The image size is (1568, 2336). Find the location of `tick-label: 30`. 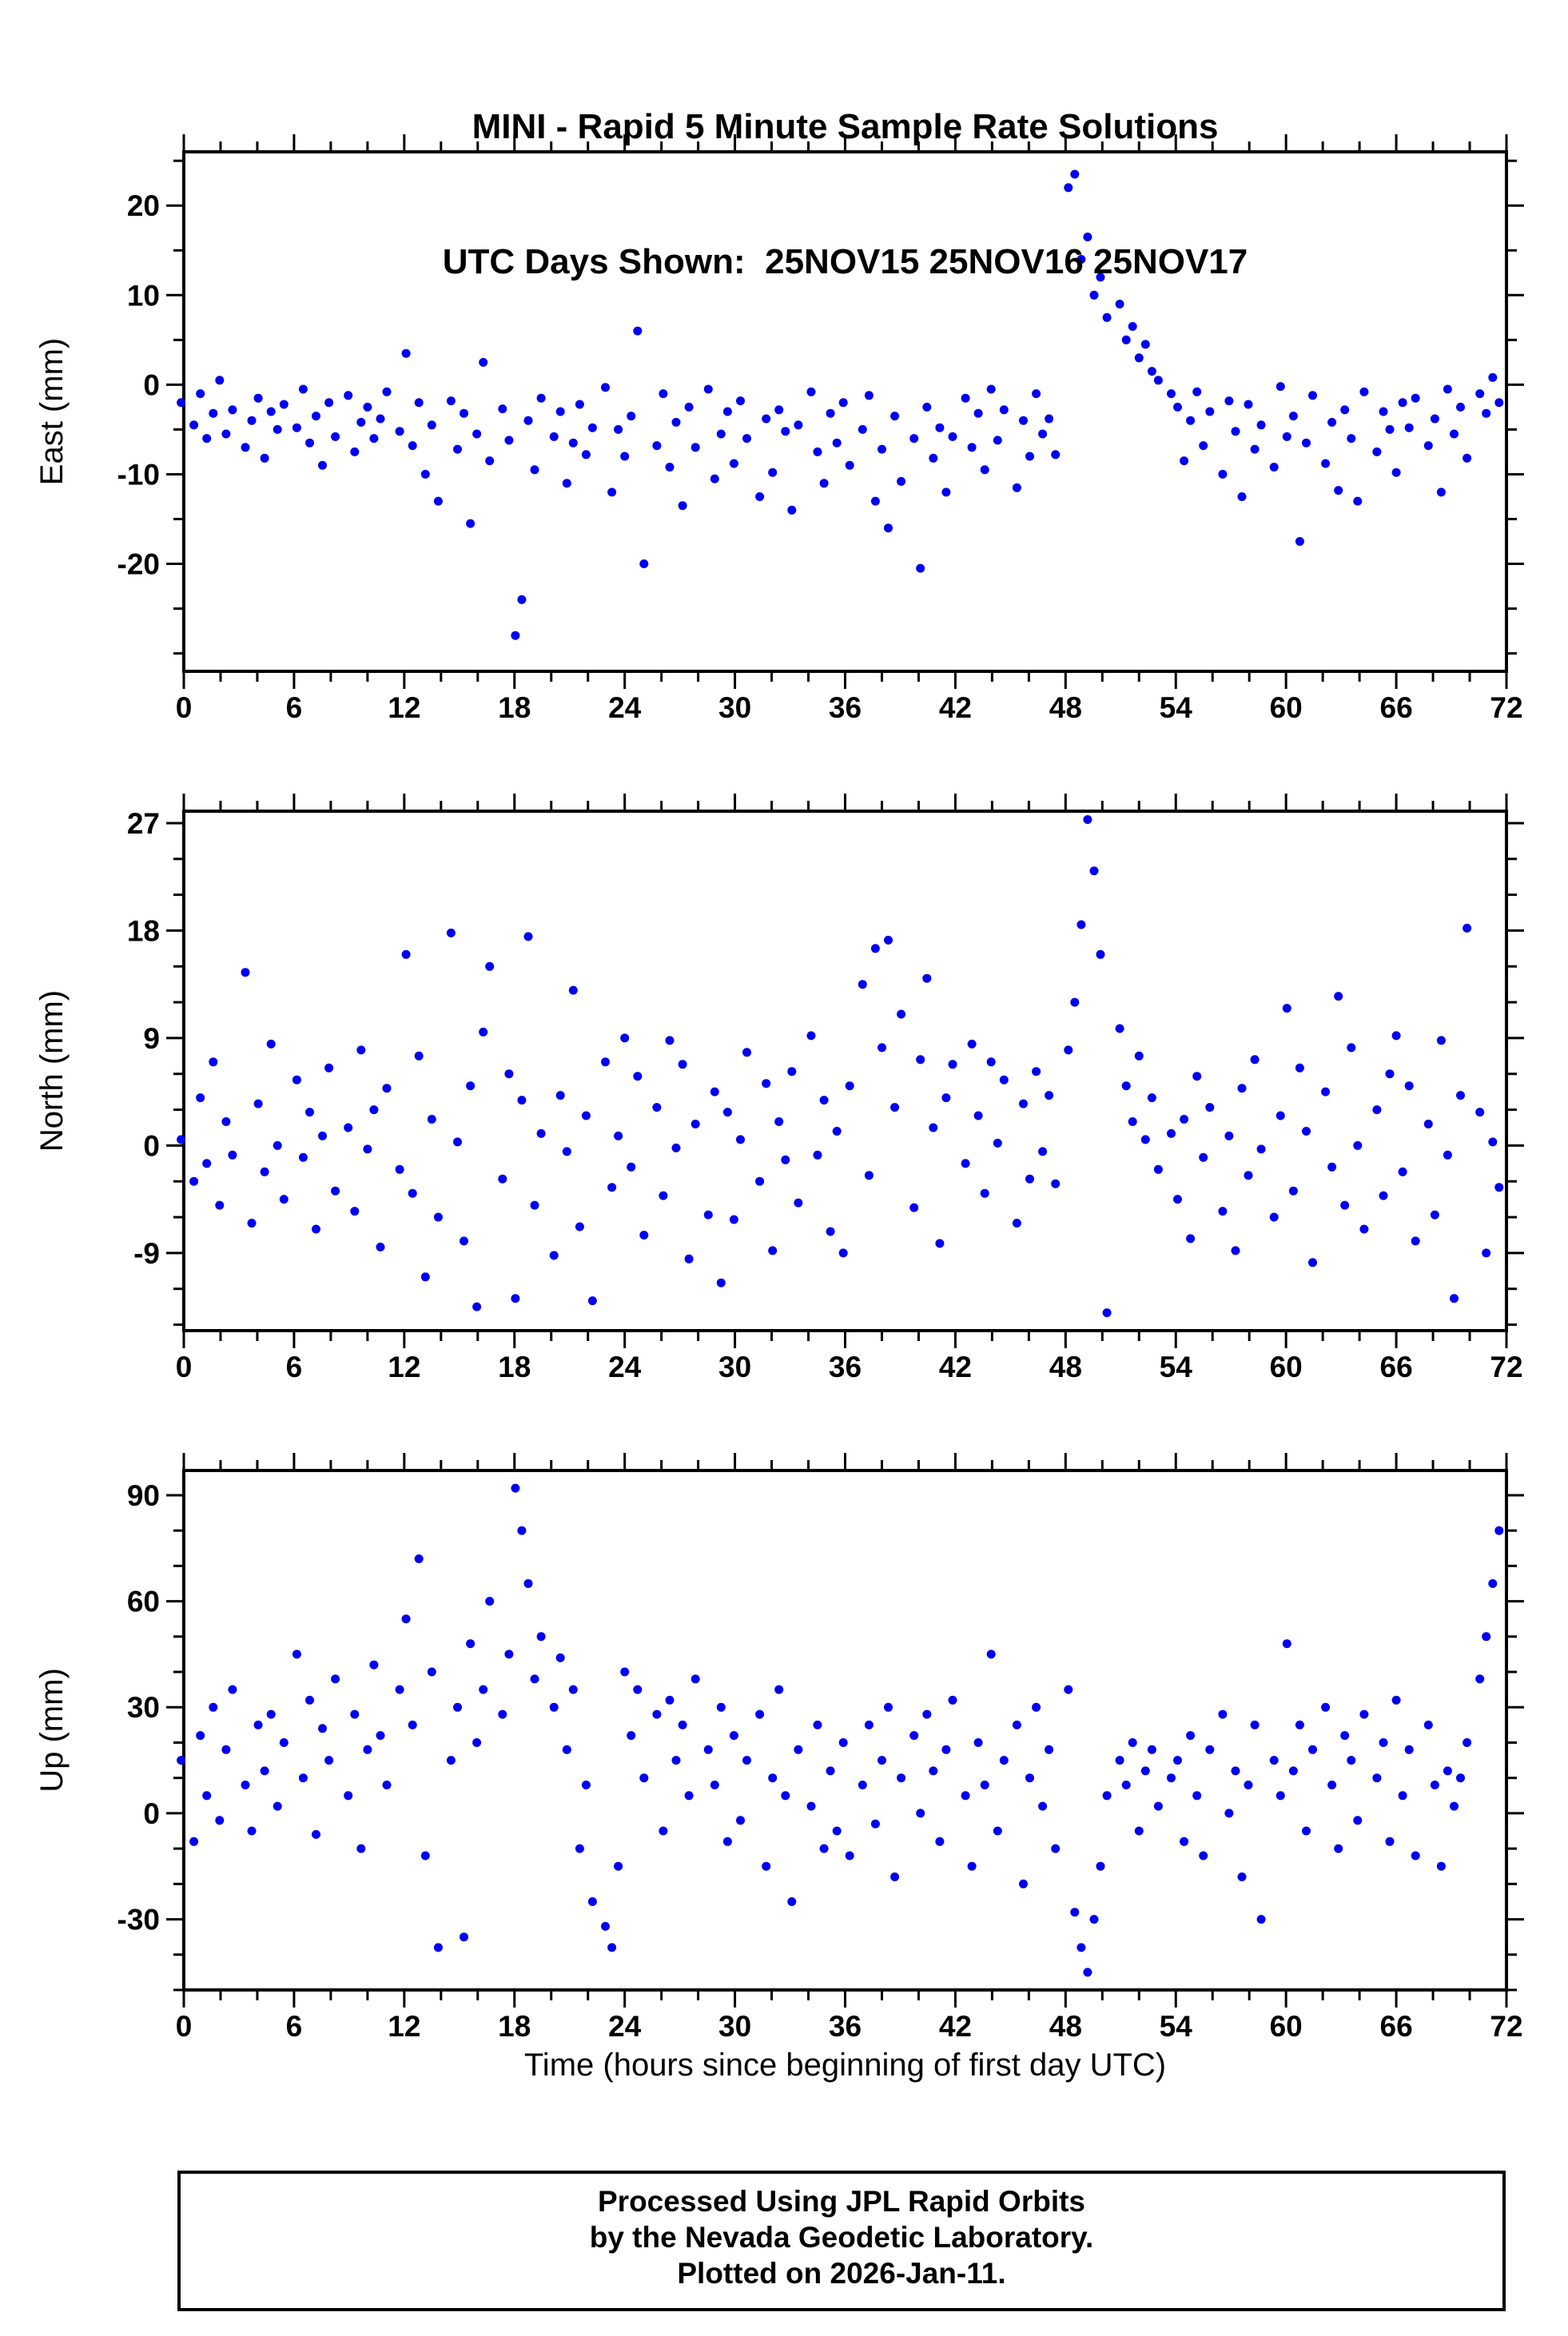

tick-label: 30 is located at coordinates (734, 2026).